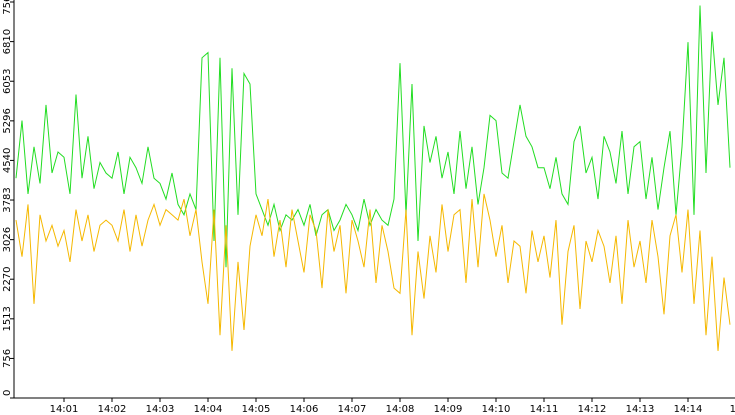 This screenshot has height=415, width=735. Describe the element at coordinates (256, 409) in the screenshot. I see `x-tick-label: 14:05` at that location.